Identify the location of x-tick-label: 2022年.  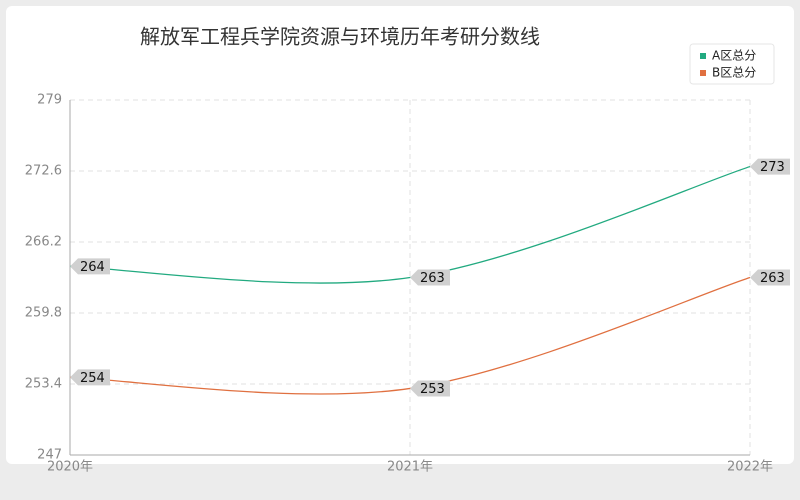
(750, 467).